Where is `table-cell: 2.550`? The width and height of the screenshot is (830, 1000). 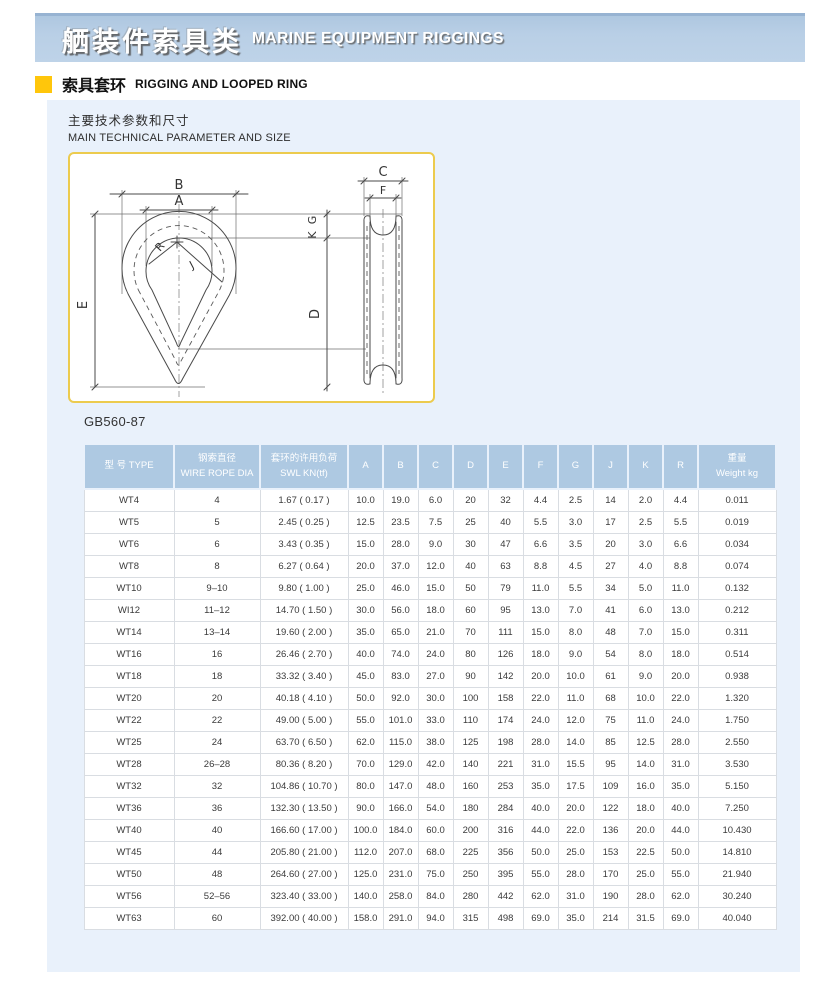 table-cell: 2.550 is located at coordinates (737, 742).